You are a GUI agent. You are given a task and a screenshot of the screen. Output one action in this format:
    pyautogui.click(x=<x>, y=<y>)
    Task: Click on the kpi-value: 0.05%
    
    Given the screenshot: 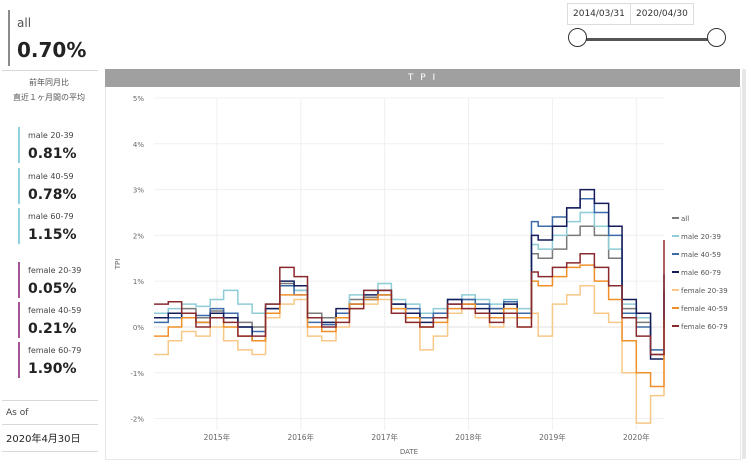 What is the action you would take?
    pyautogui.click(x=52, y=289)
    